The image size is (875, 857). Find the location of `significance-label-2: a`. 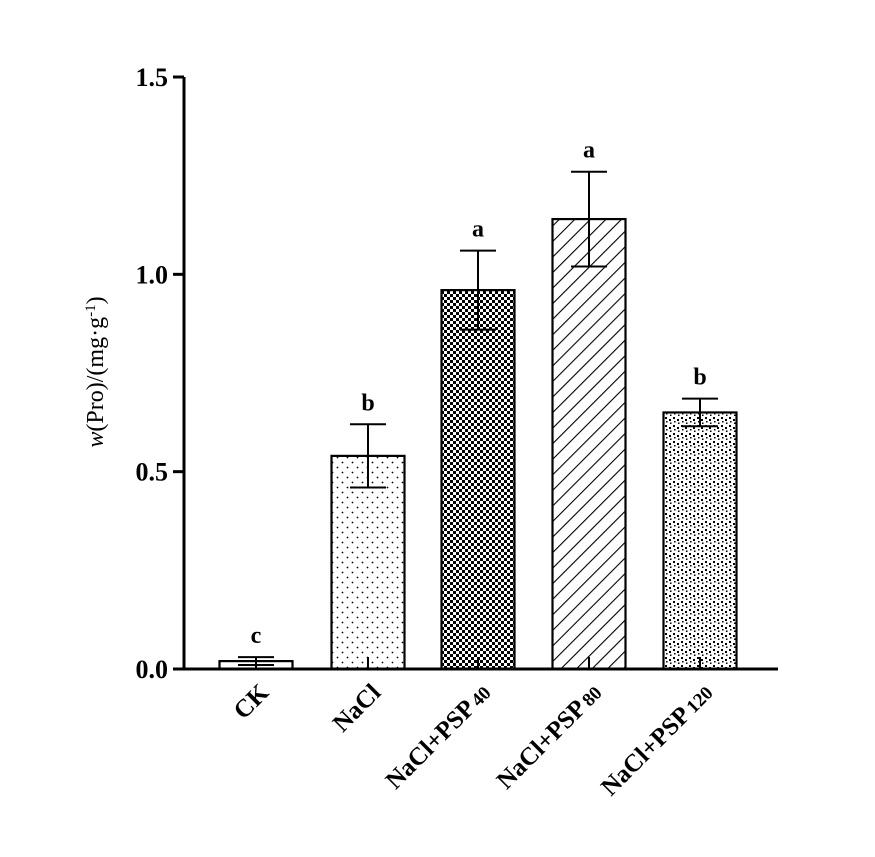

significance-label-2: a is located at coordinates (478, 230).